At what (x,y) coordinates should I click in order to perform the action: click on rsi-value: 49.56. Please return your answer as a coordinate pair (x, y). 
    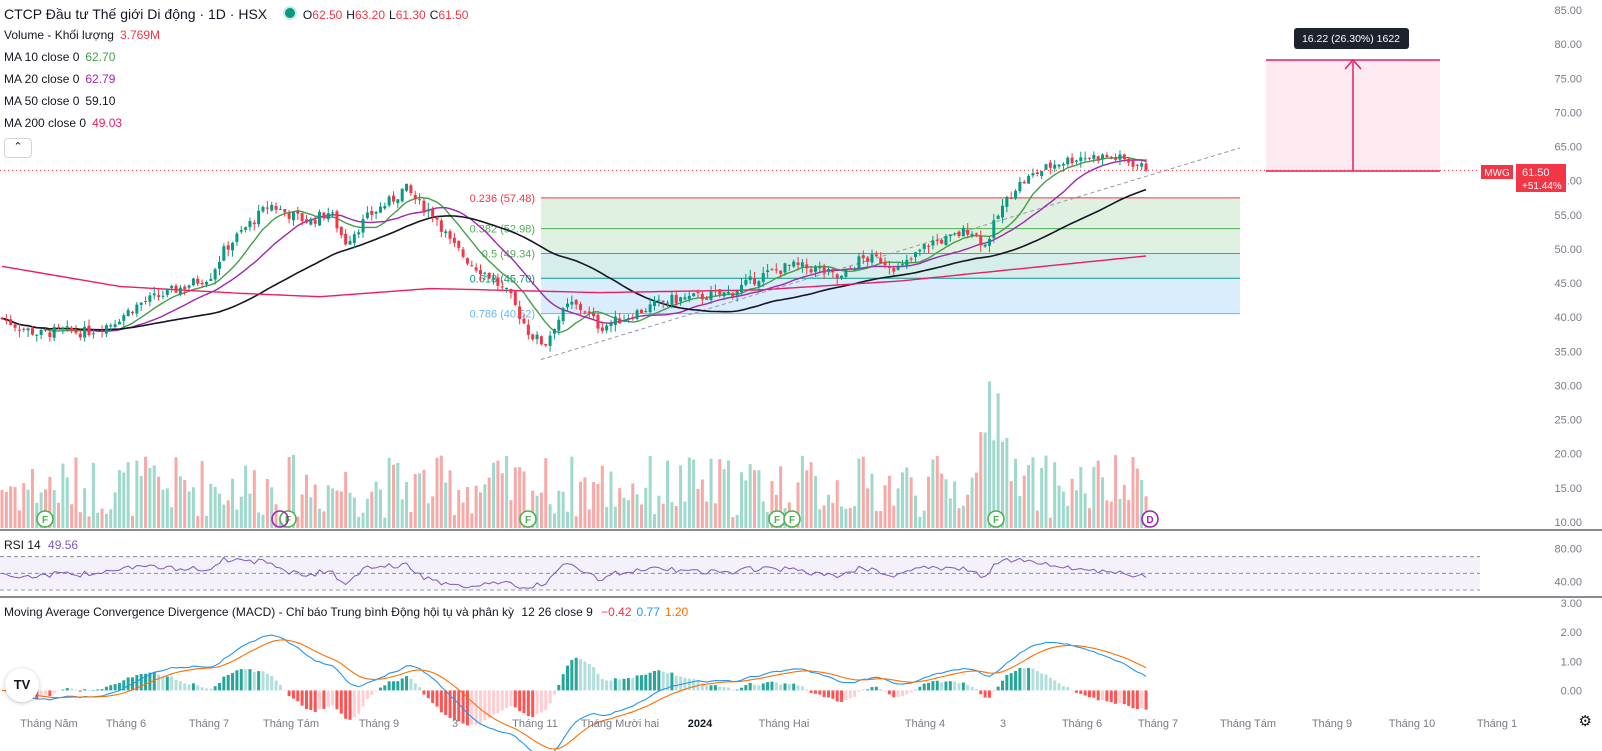
    Looking at the image, I should click on (63, 545).